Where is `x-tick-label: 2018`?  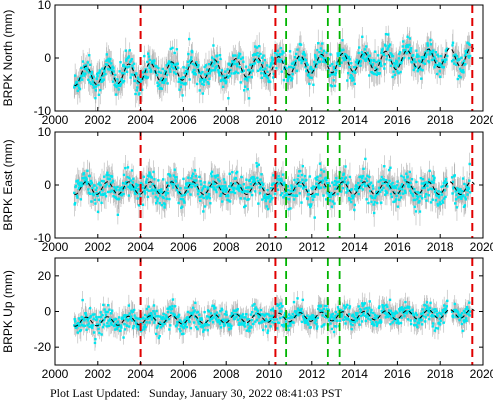
x-tick-label: 2018 is located at coordinates (440, 120).